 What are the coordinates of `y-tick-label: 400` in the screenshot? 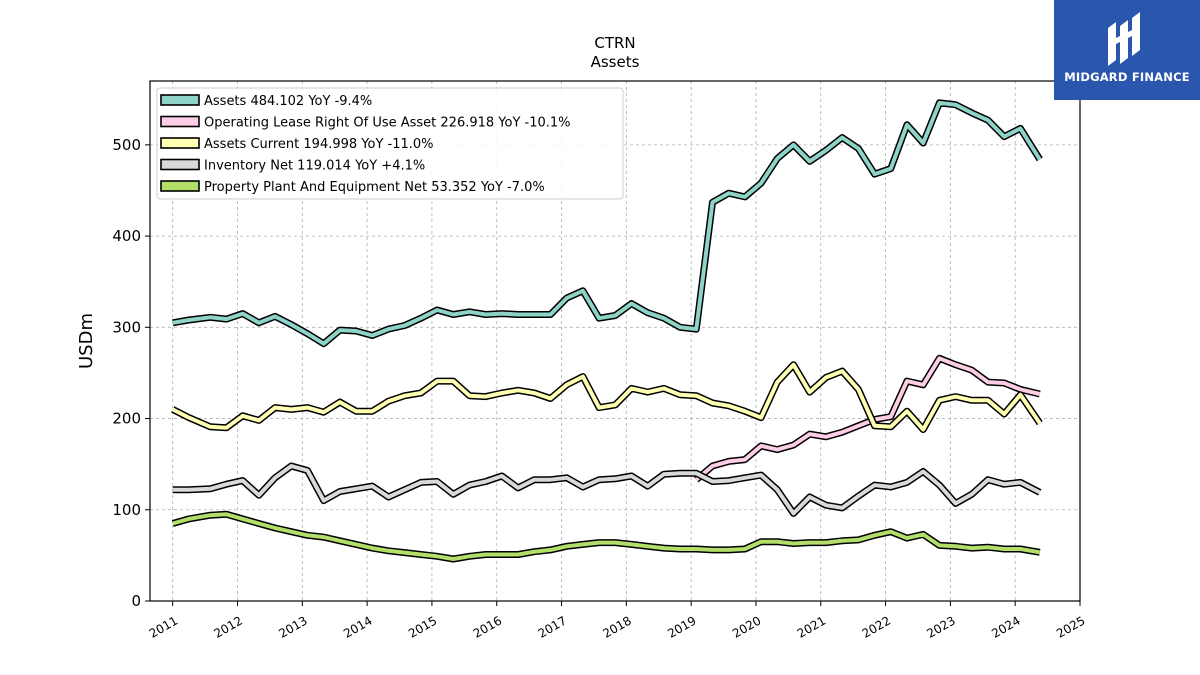 It's located at (126, 236).